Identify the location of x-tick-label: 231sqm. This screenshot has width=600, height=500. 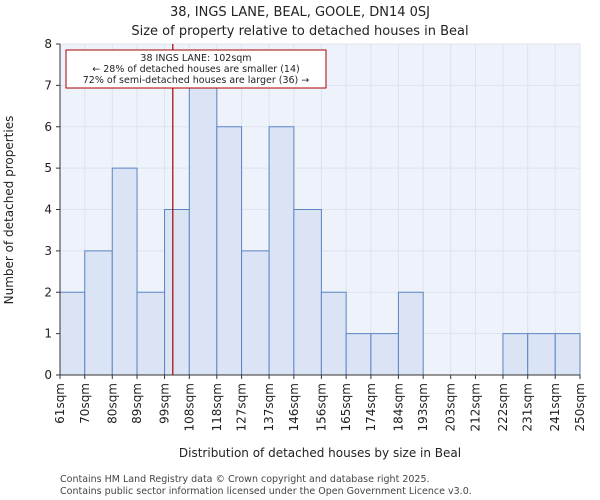
(528, 407).